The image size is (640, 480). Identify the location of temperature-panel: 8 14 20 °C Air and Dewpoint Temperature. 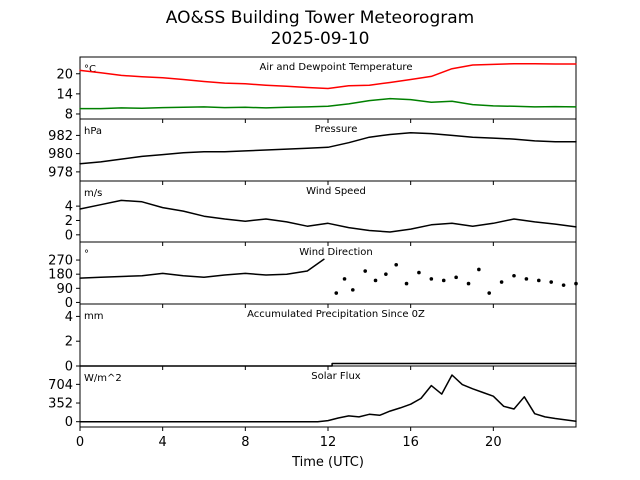
(316, 89).